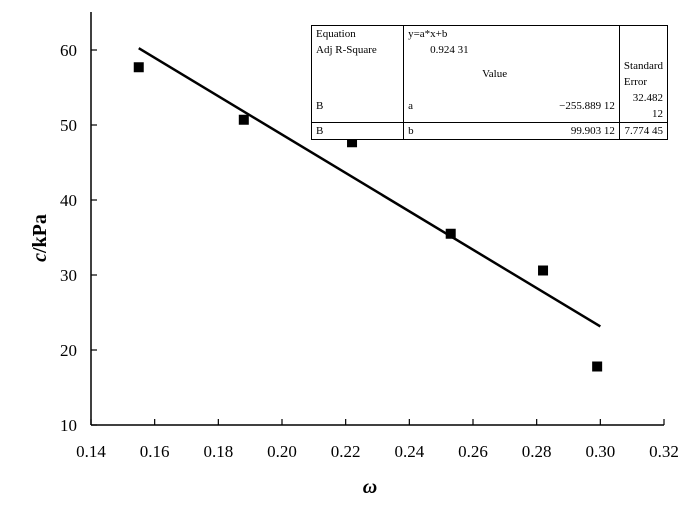  Describe the element at coordinates (282, 451) in the screenshot. I see `x-tick-label: 0.20` at that location.